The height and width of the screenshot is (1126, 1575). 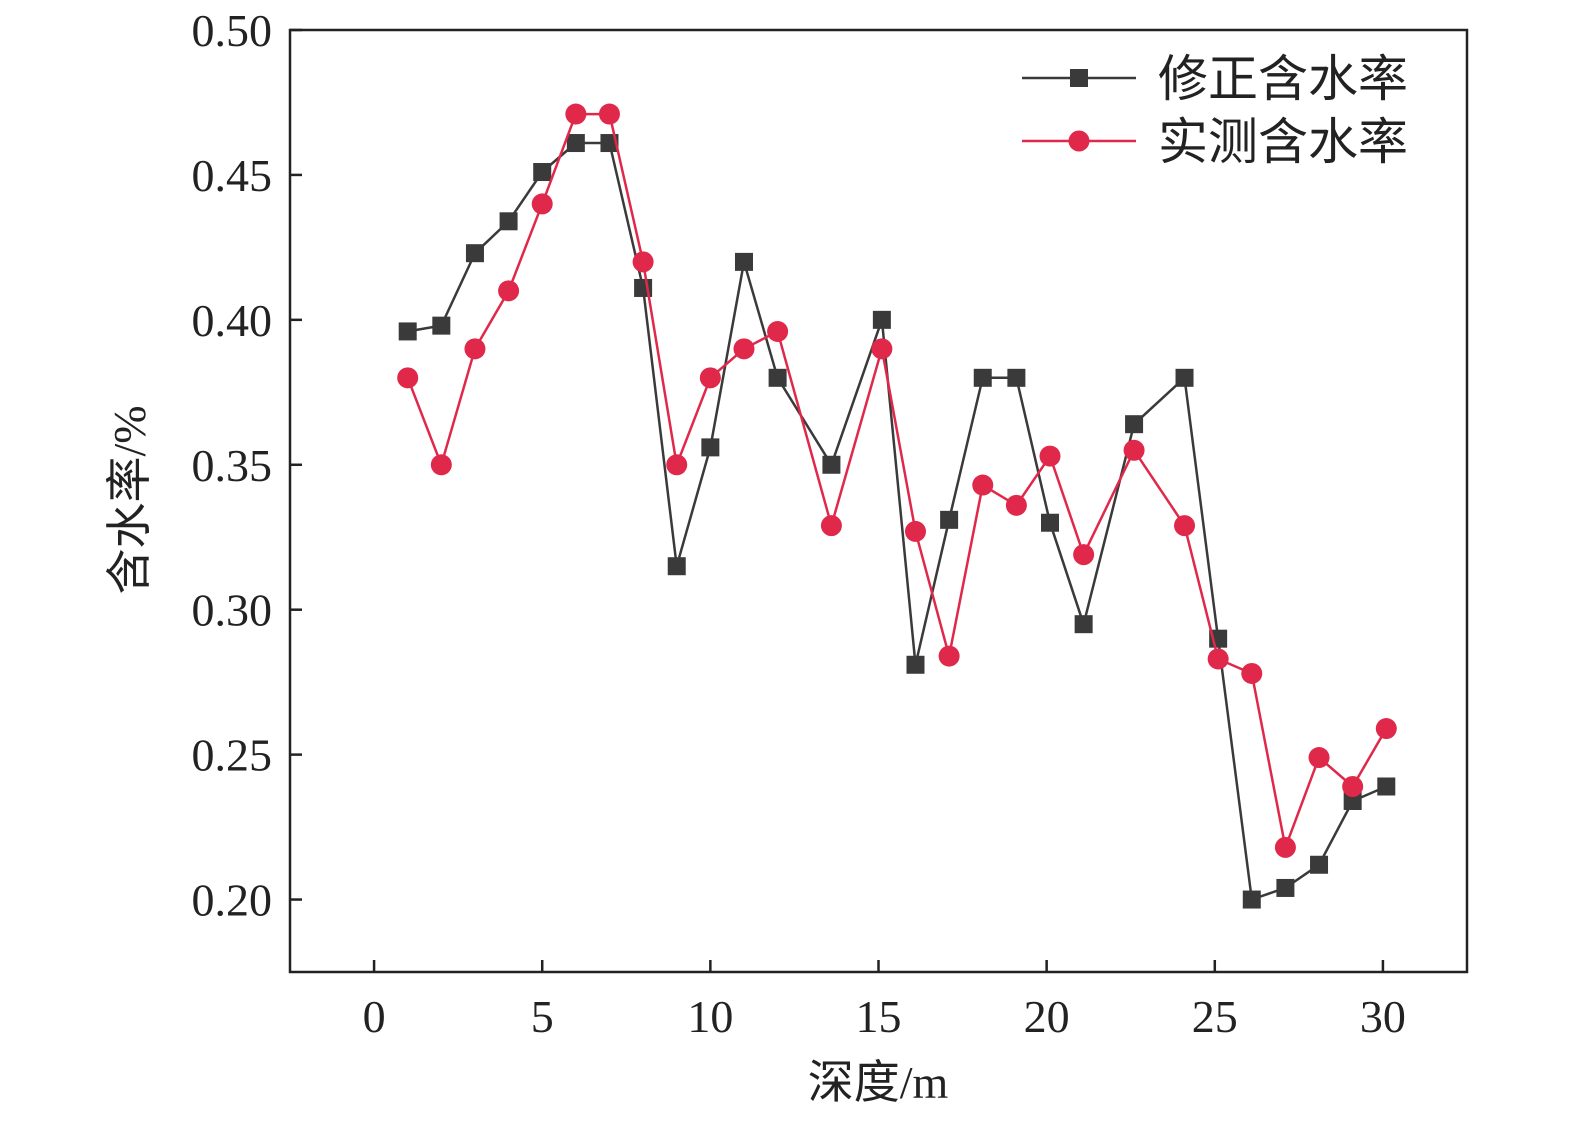 I want to click on x-tick-label: 20, so click(x=1047, y=1016).